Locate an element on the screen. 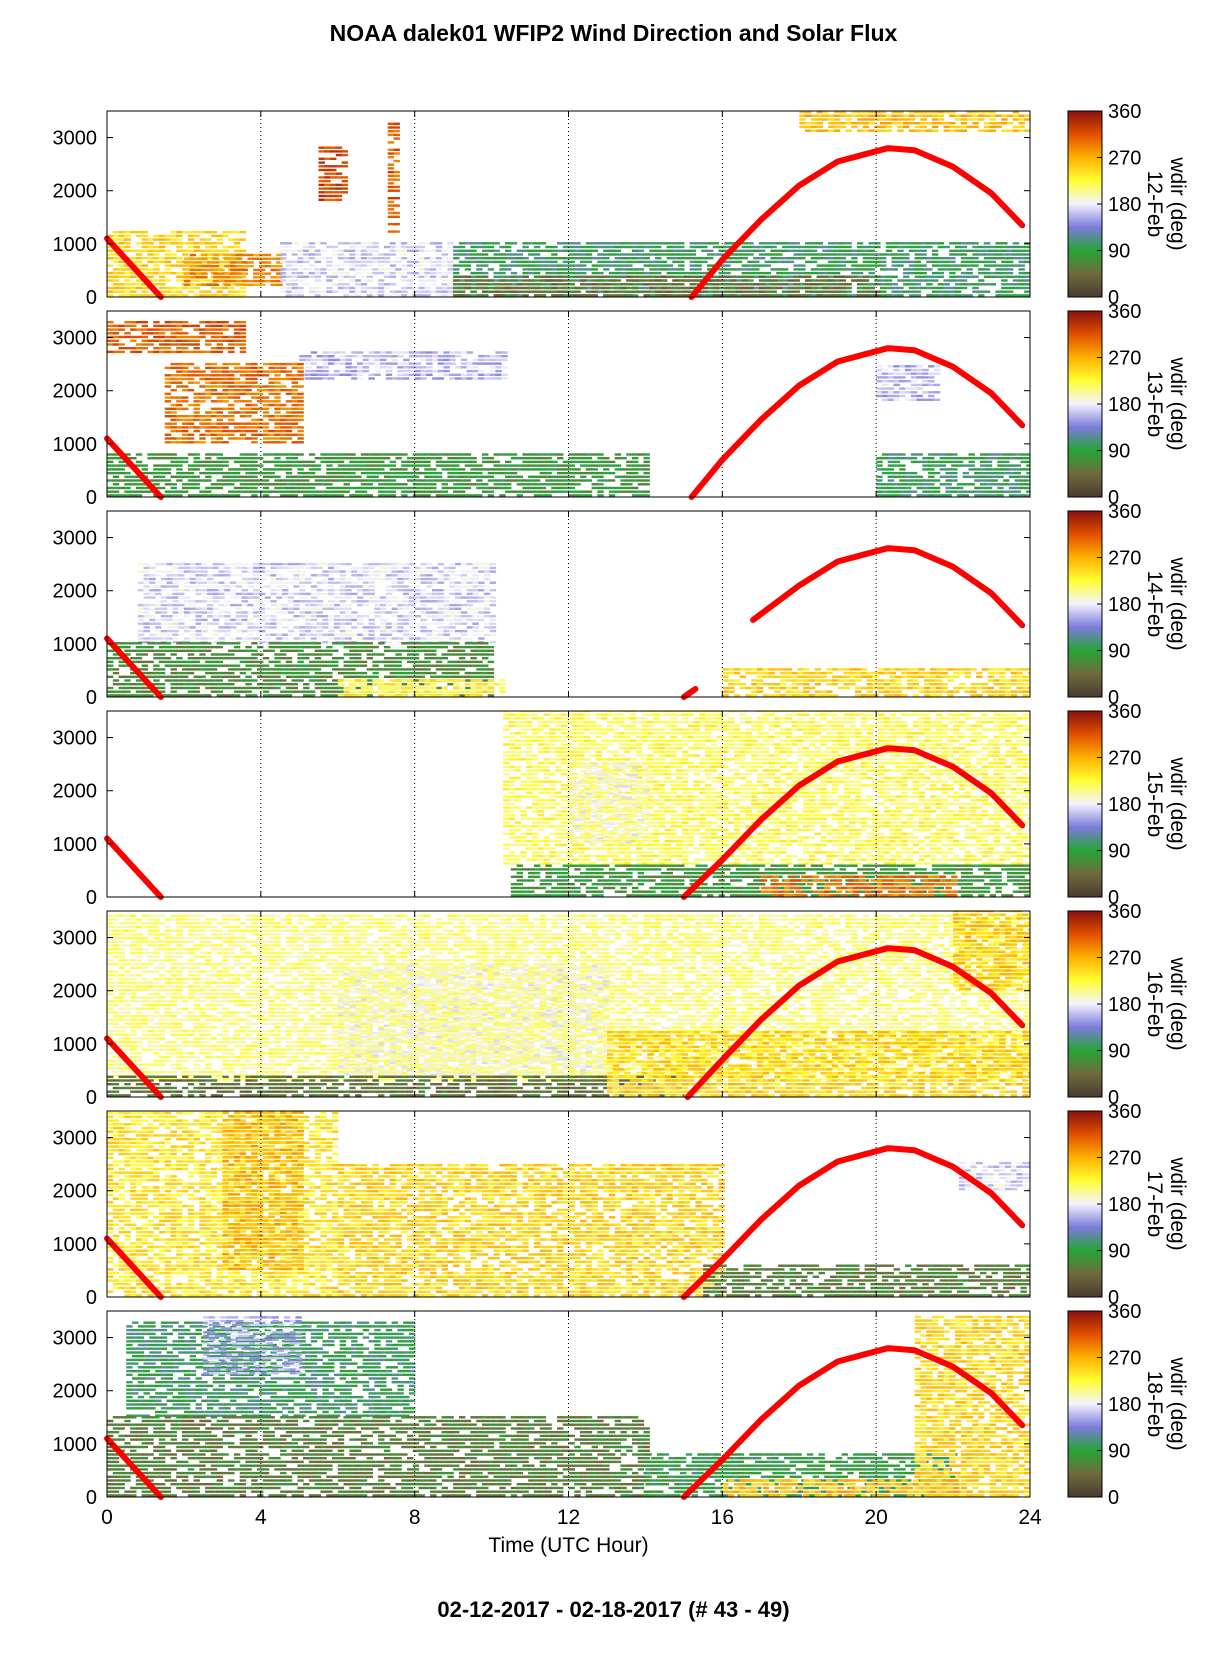  wind-direction-field is located at coordinates (568, 409).